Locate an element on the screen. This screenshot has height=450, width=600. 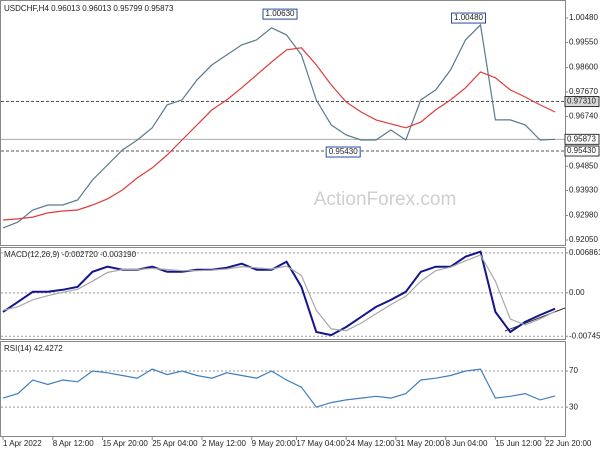
panel-title: MACD(12,26,9) -0.002720 -0.003190 is located at coordinates (70, 254).